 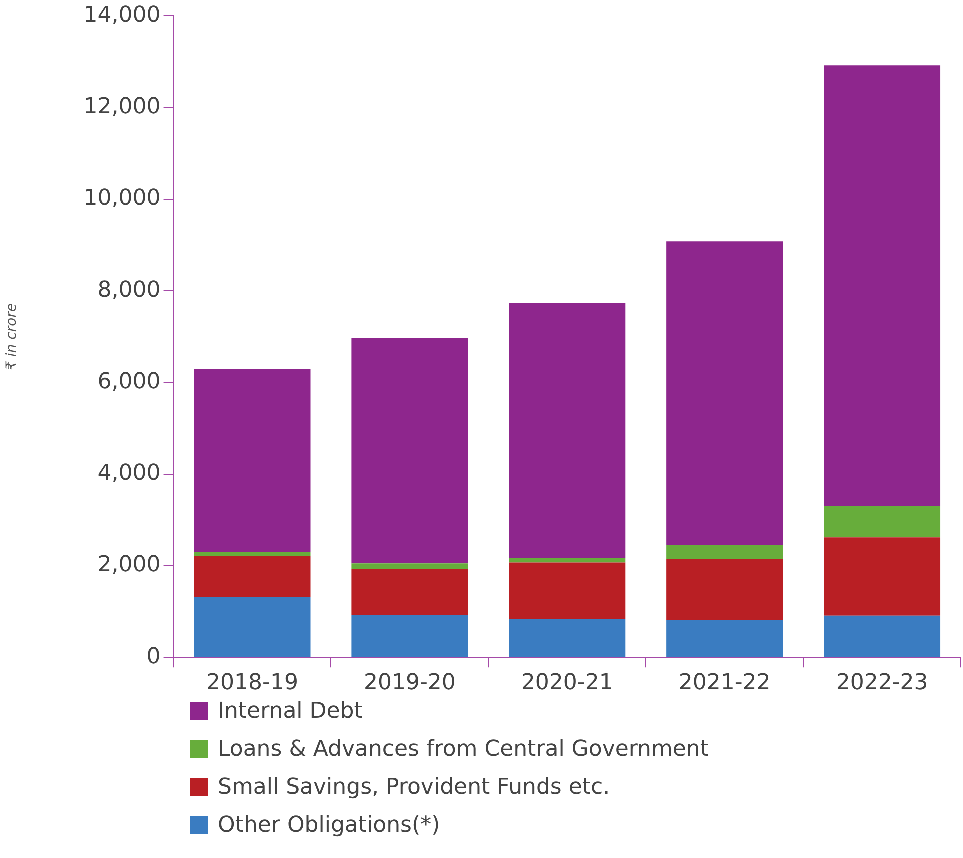 I want to click on y-axis-title: ₹ in crore, so click(x=12, y=336).